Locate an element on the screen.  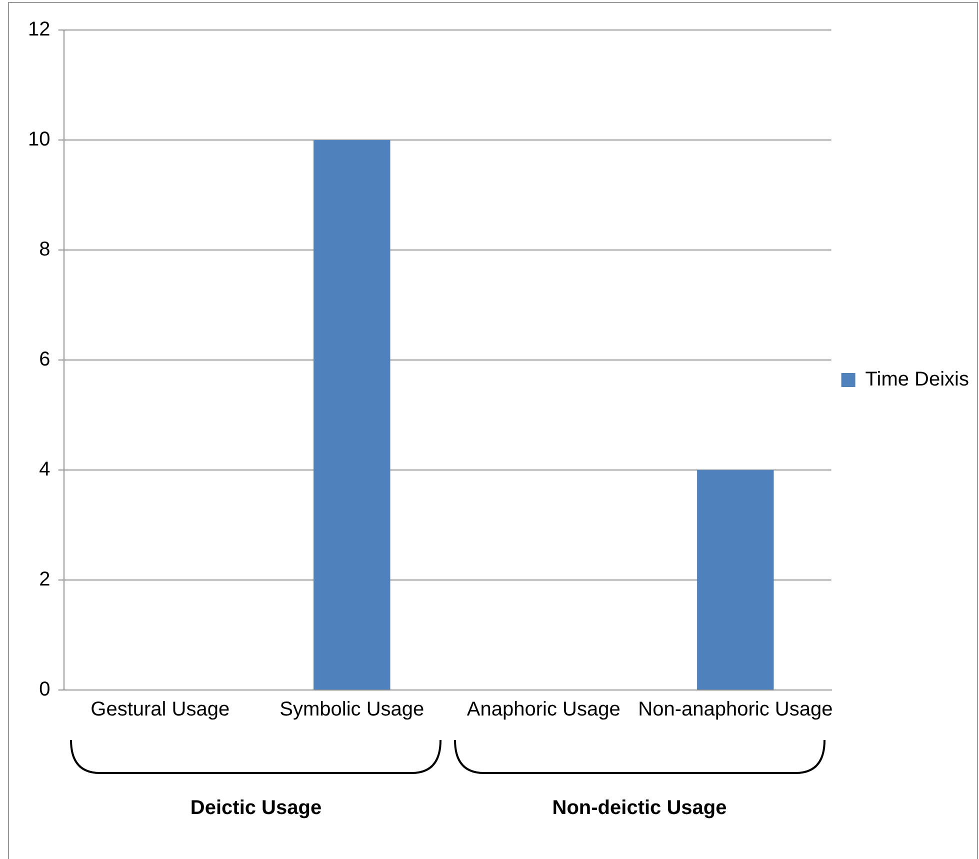
x-tick-label: Gestural Usage is located at coordinates (160, 709).